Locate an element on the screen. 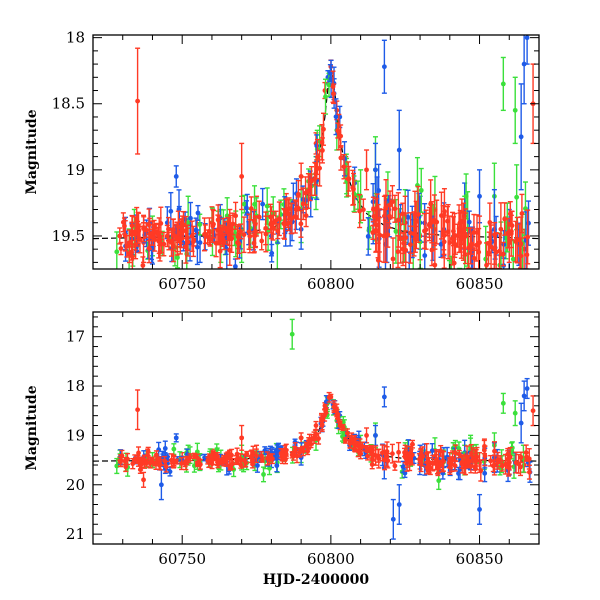 This screenshot has height=600, width=600. x-tick-label: 60750 is located at coordinates (182, 559).